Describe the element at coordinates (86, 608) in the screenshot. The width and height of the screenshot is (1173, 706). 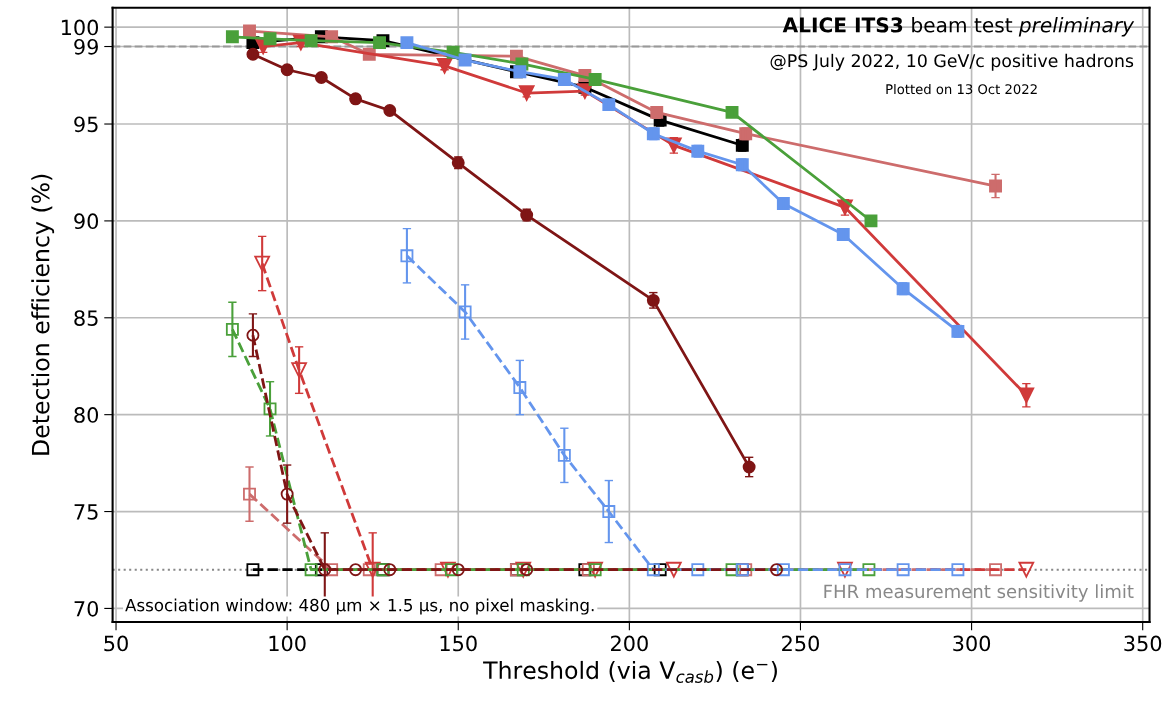
I see `y-tick-label: 70` at that location.